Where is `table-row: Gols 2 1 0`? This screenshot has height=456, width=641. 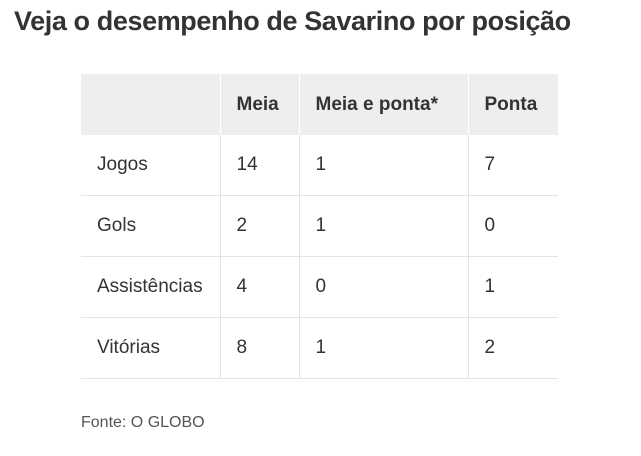
table-row: Gols 2 1 0 is located at coordinates (319, 226).